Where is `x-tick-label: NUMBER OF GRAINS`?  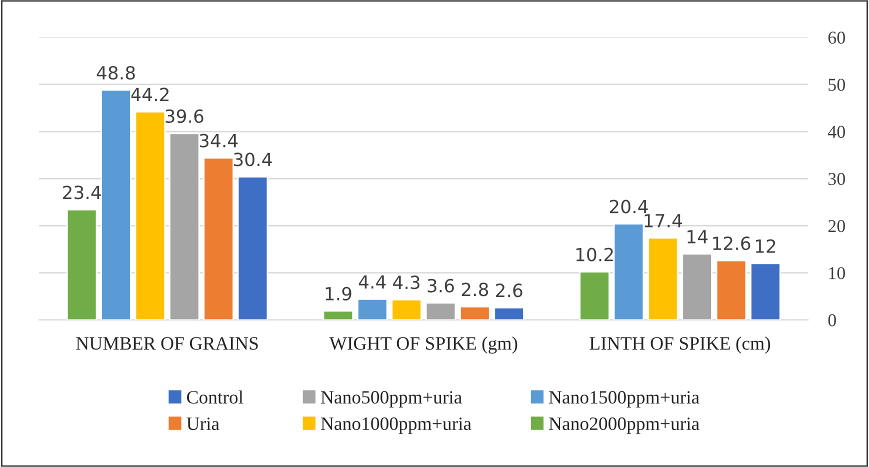
x-tick-label: NUMBER OF GRAINS is located at coordinates (167, 343).